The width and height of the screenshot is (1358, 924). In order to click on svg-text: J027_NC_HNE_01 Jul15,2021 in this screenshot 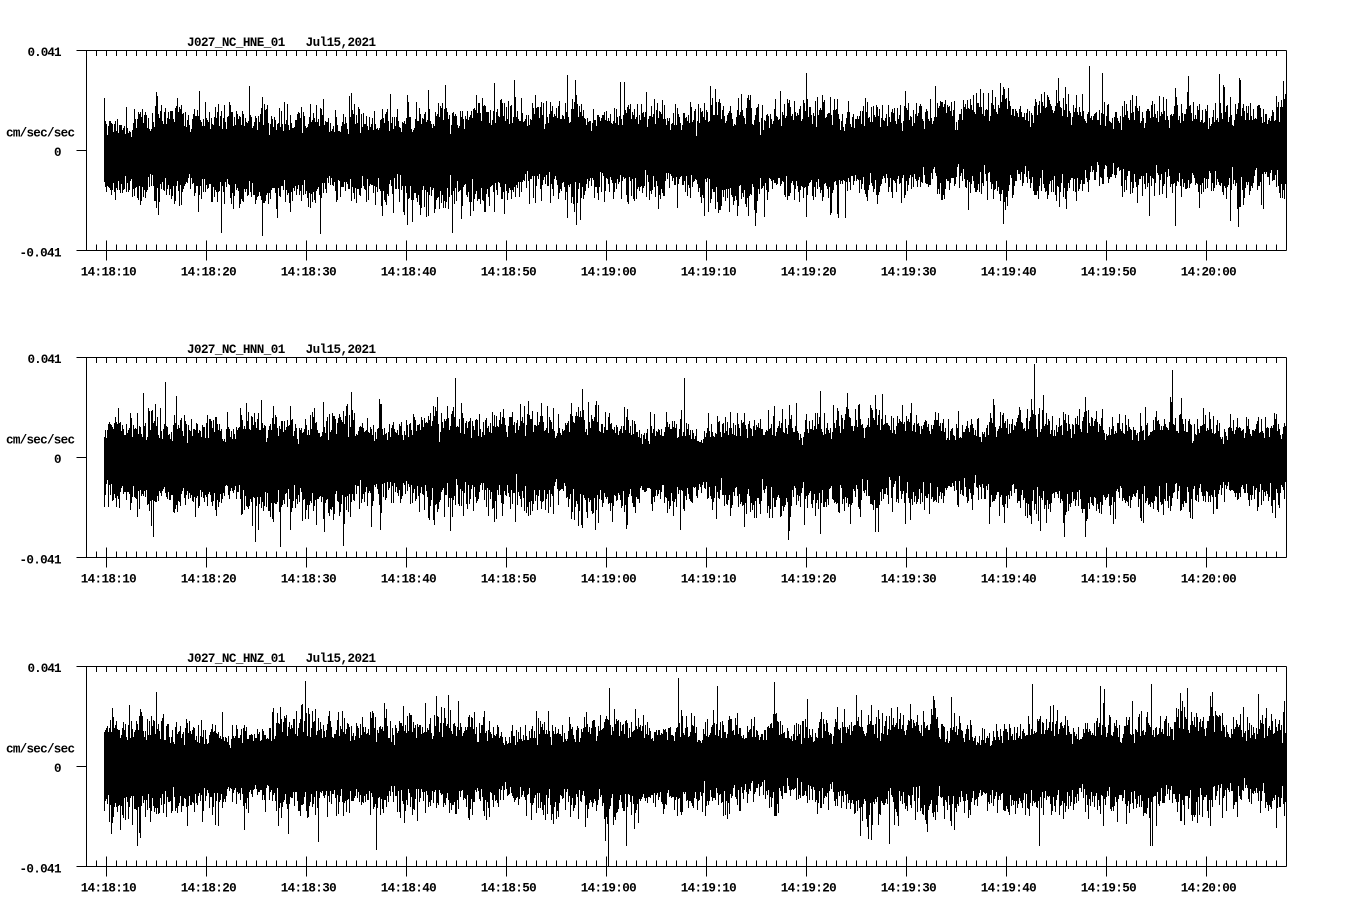, I will do `click(281, 43)`.